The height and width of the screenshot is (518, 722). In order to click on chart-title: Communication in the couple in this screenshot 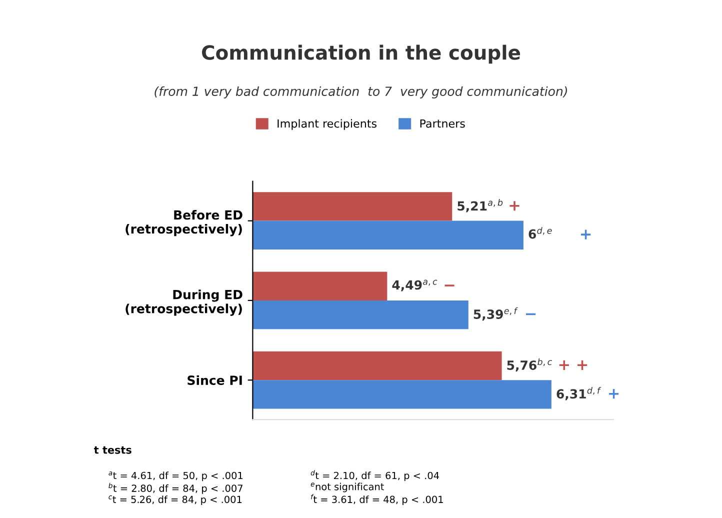, I will do `click(361, 54)`.